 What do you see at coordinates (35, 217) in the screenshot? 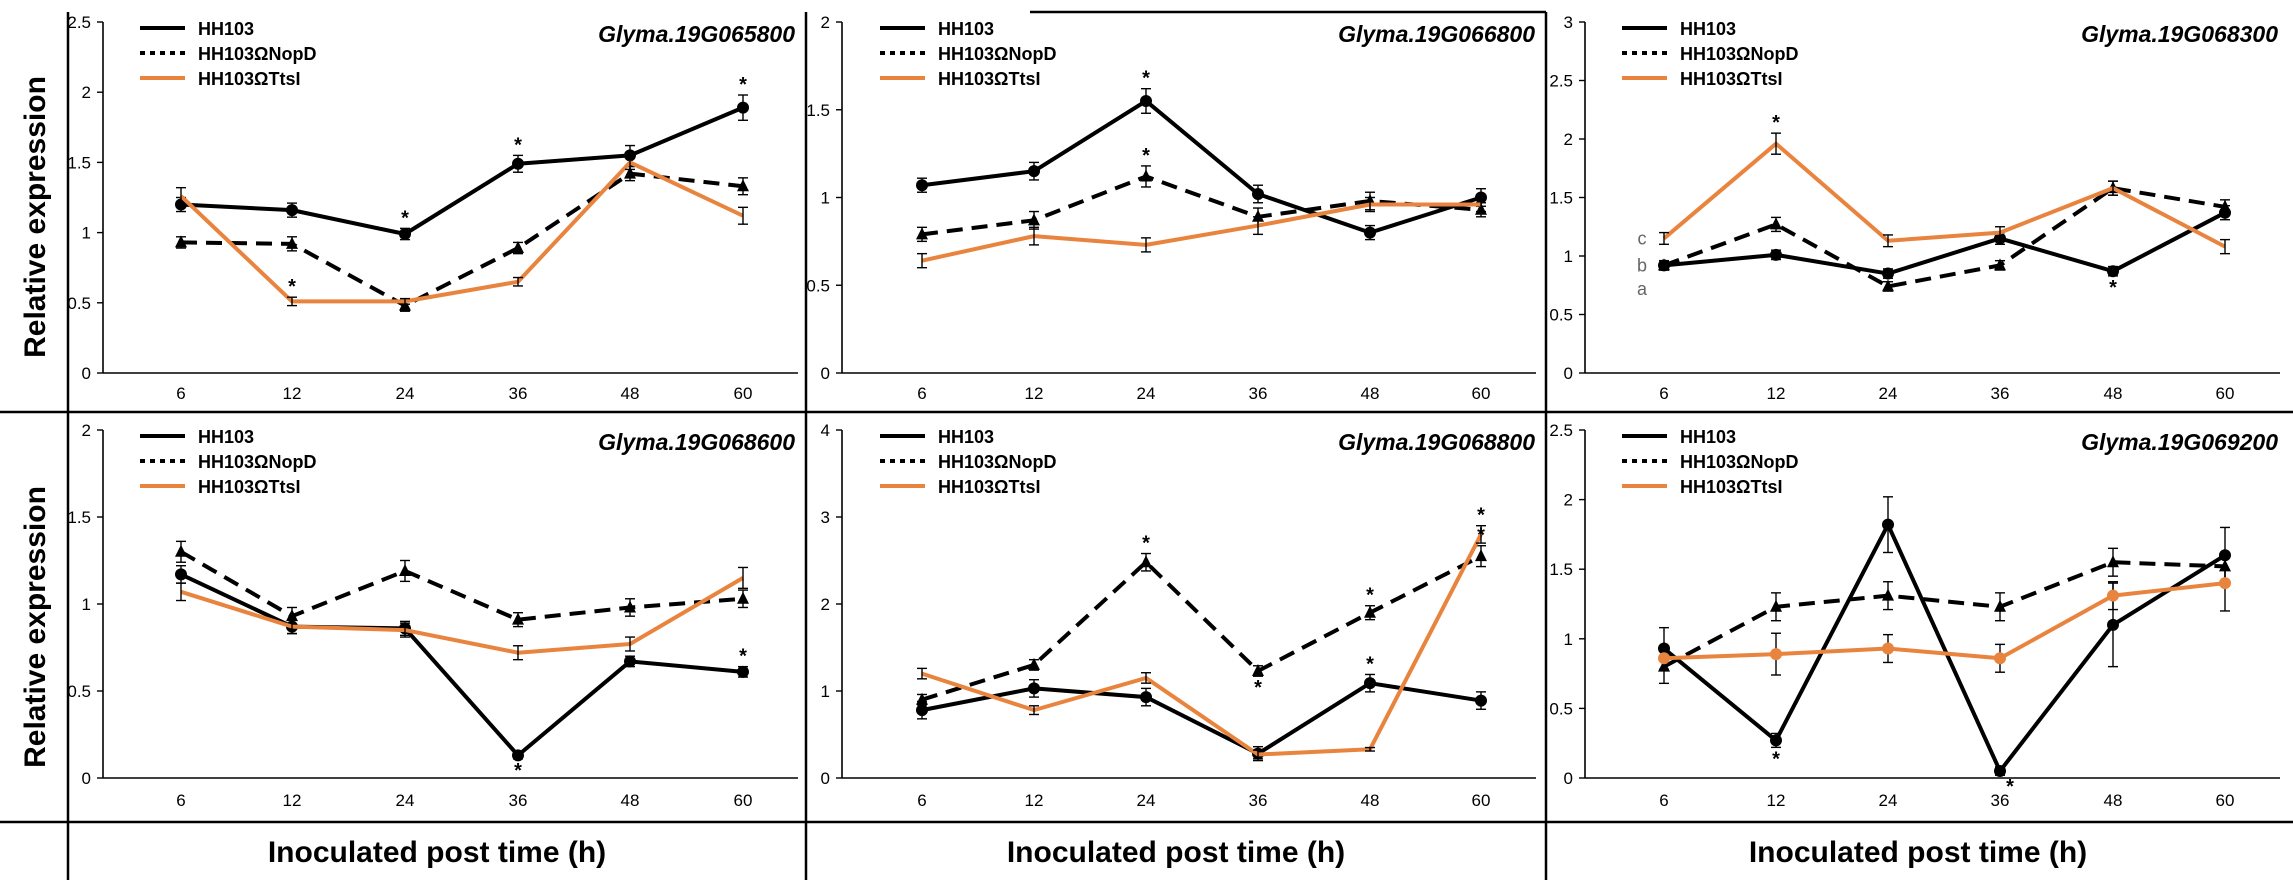
I see `y-axis-label-top: Relative expression` at bounding box center [35, 217].